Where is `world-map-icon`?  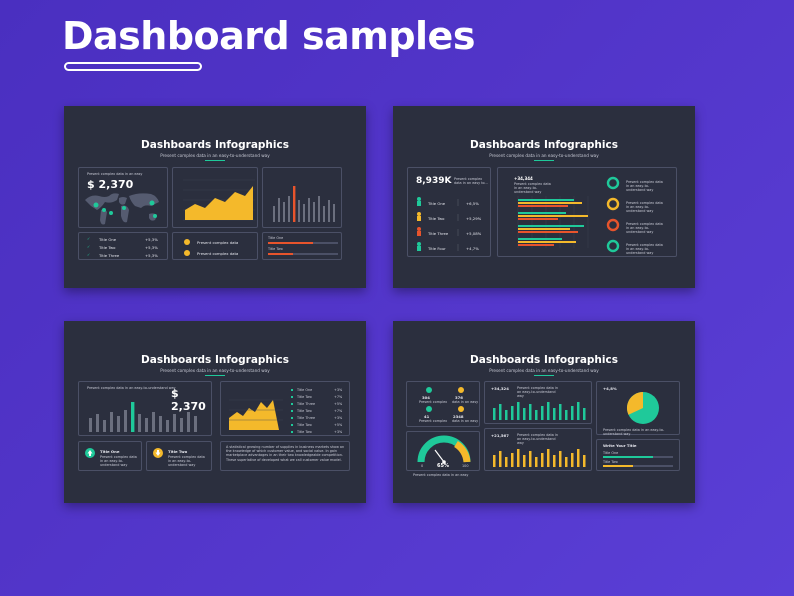
world-map-icon is located at coordinates (122, 209).